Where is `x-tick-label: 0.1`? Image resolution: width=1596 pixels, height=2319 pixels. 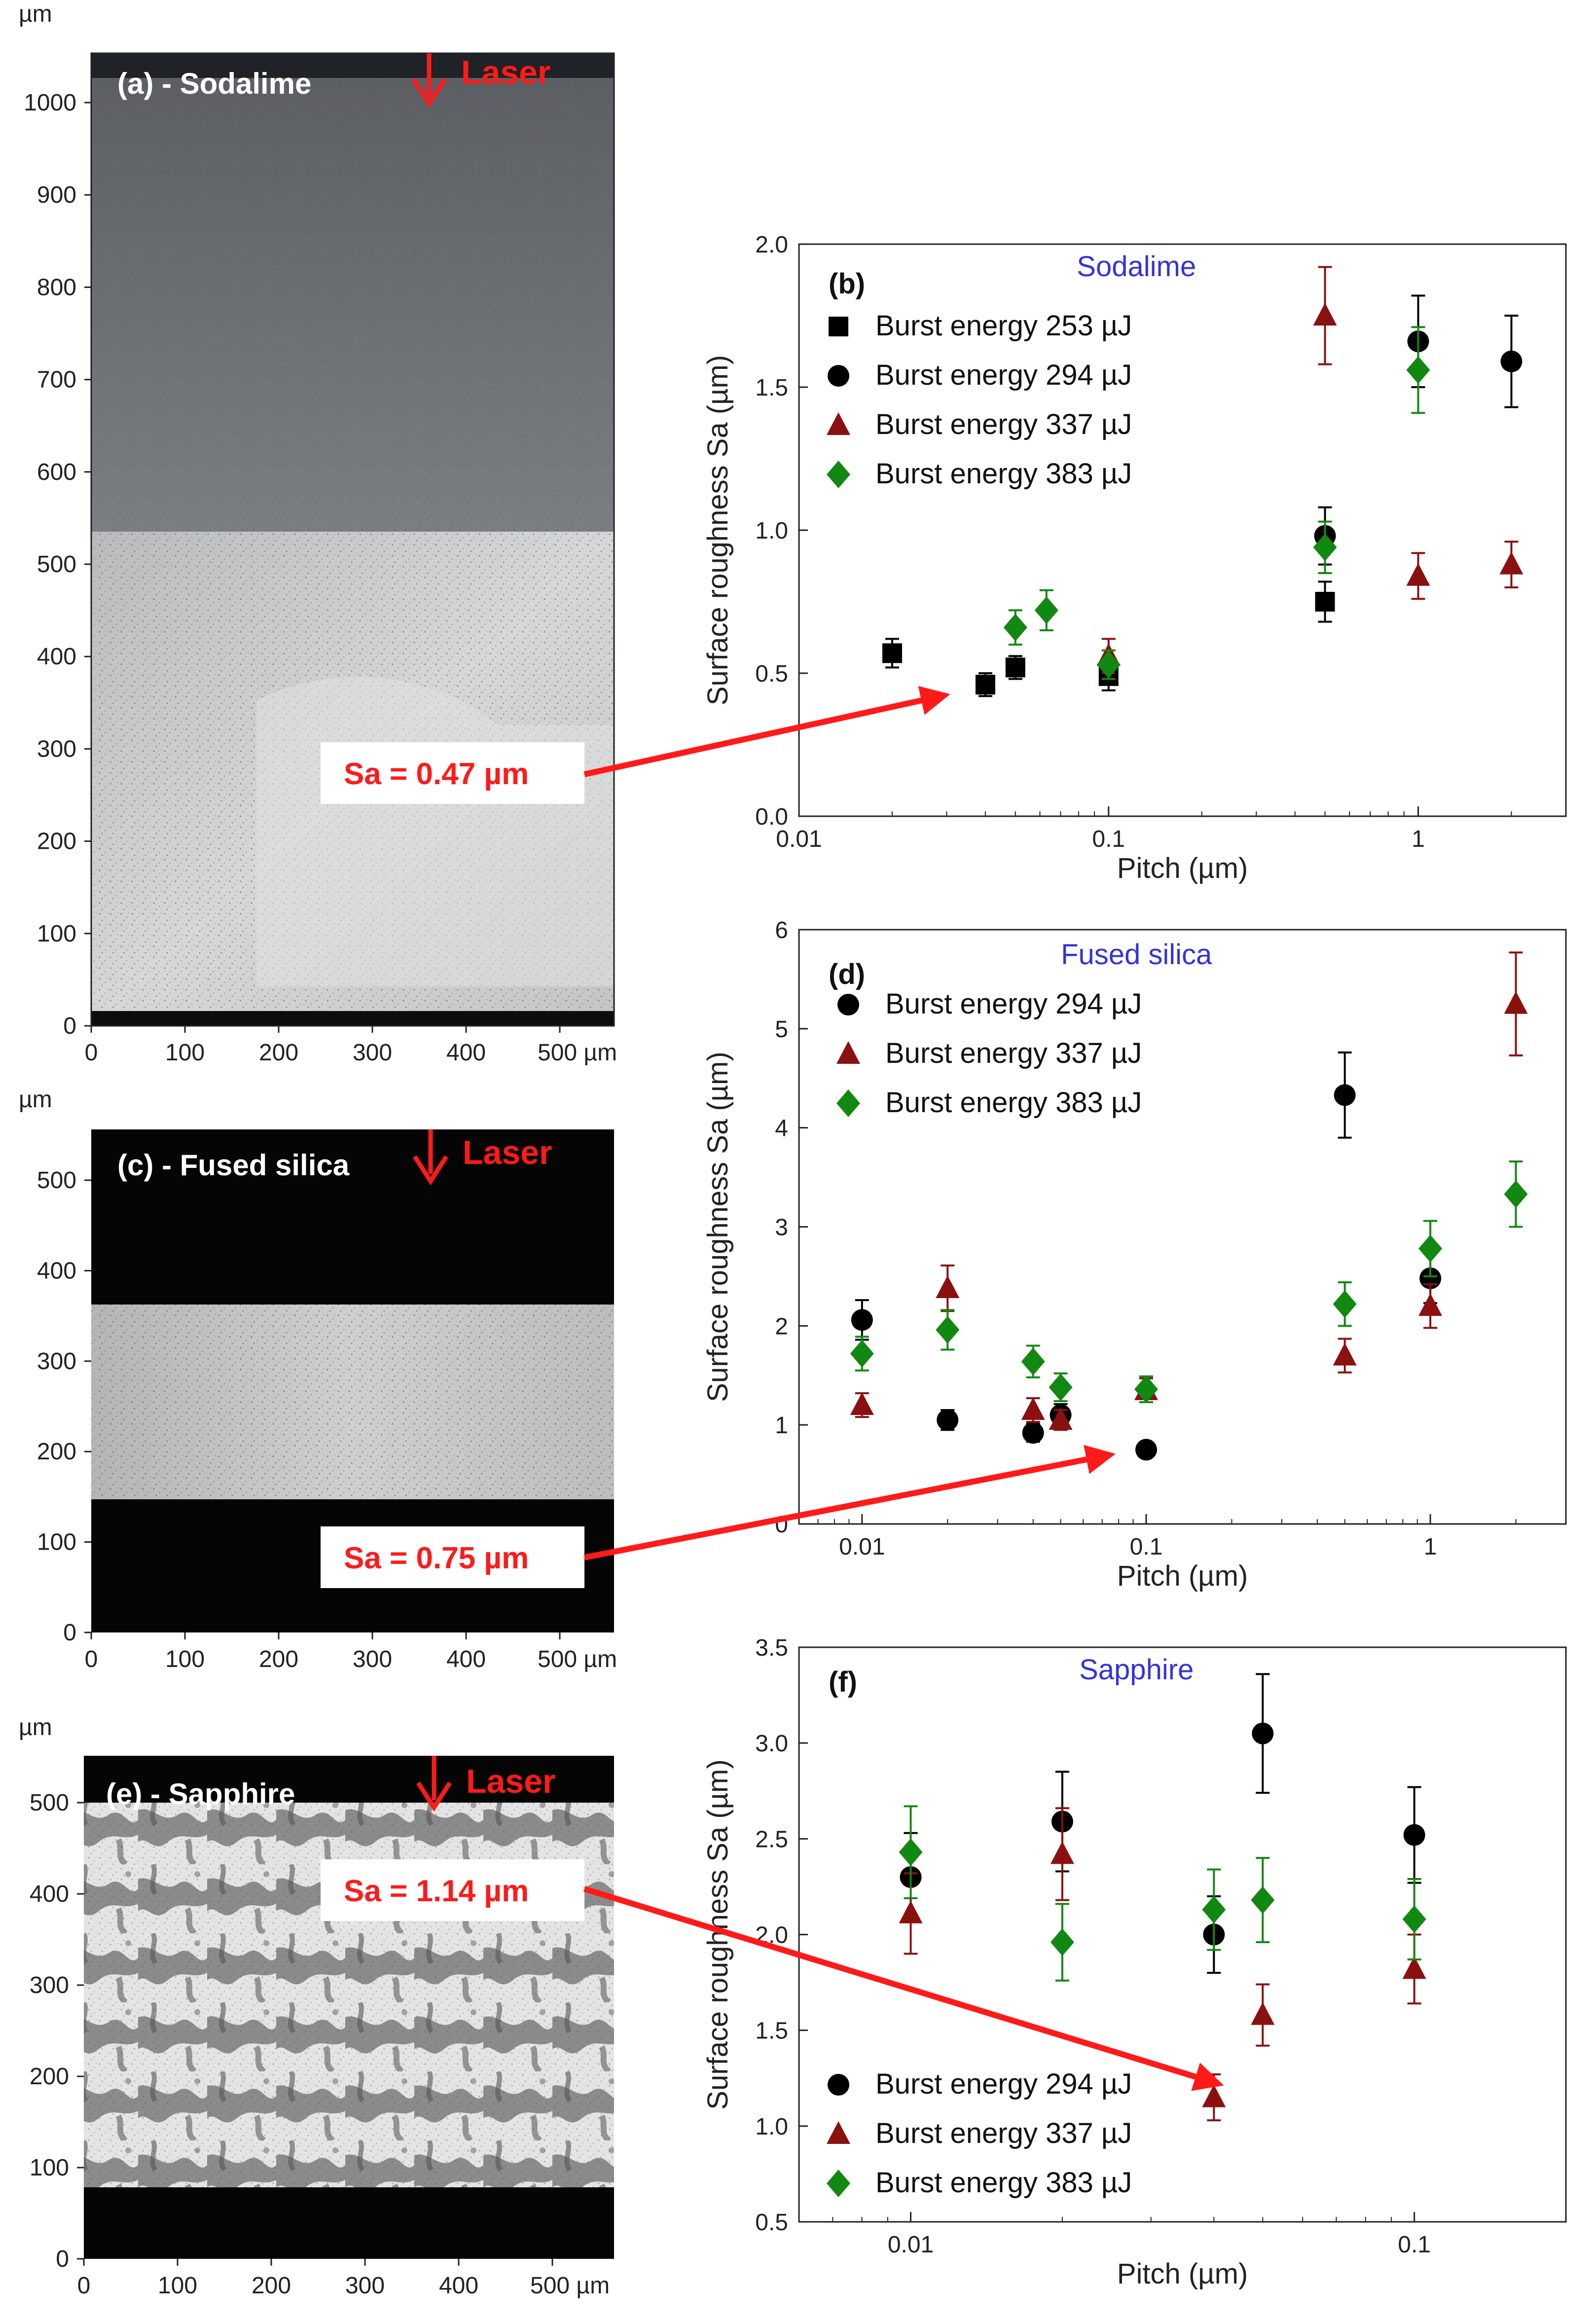
x-tick-label: 0.1 is located at coordinates (1146, 1547).